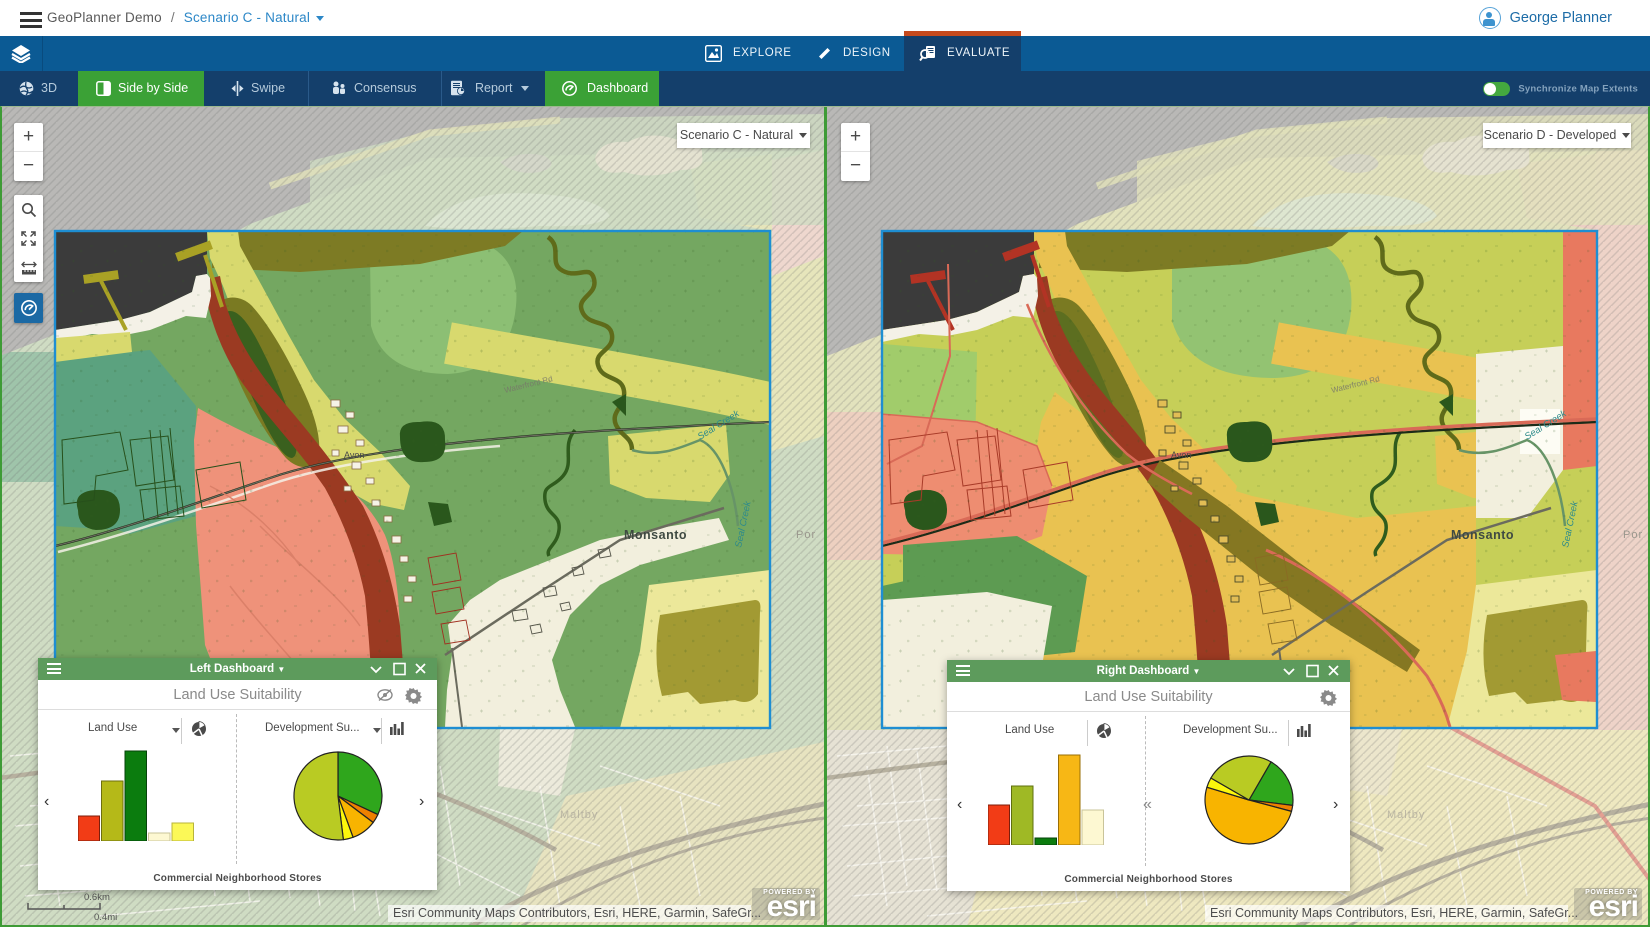 Image resolution: width=1650 pixels, height=927 pixels. What do you see at coordinates (105, 917) in the screenshot?
I see `svg-text: 0.4mi` at bounding box center [105, 917].